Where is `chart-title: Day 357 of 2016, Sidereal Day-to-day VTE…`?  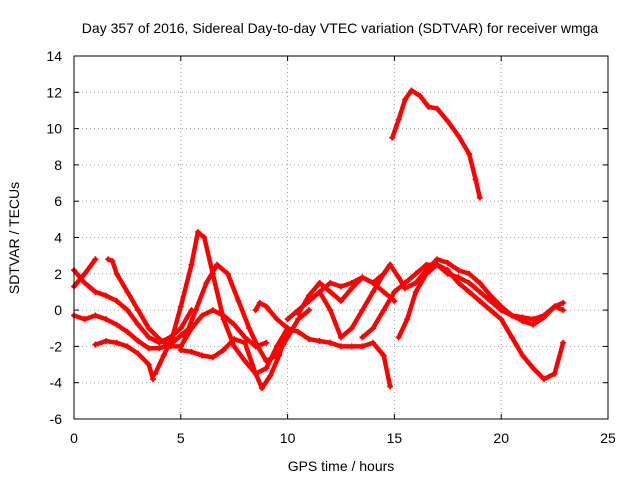 chart-title: Day 357 of 2016, Sidereal Day-to-day VTE… is located at coordinates (340, 28).